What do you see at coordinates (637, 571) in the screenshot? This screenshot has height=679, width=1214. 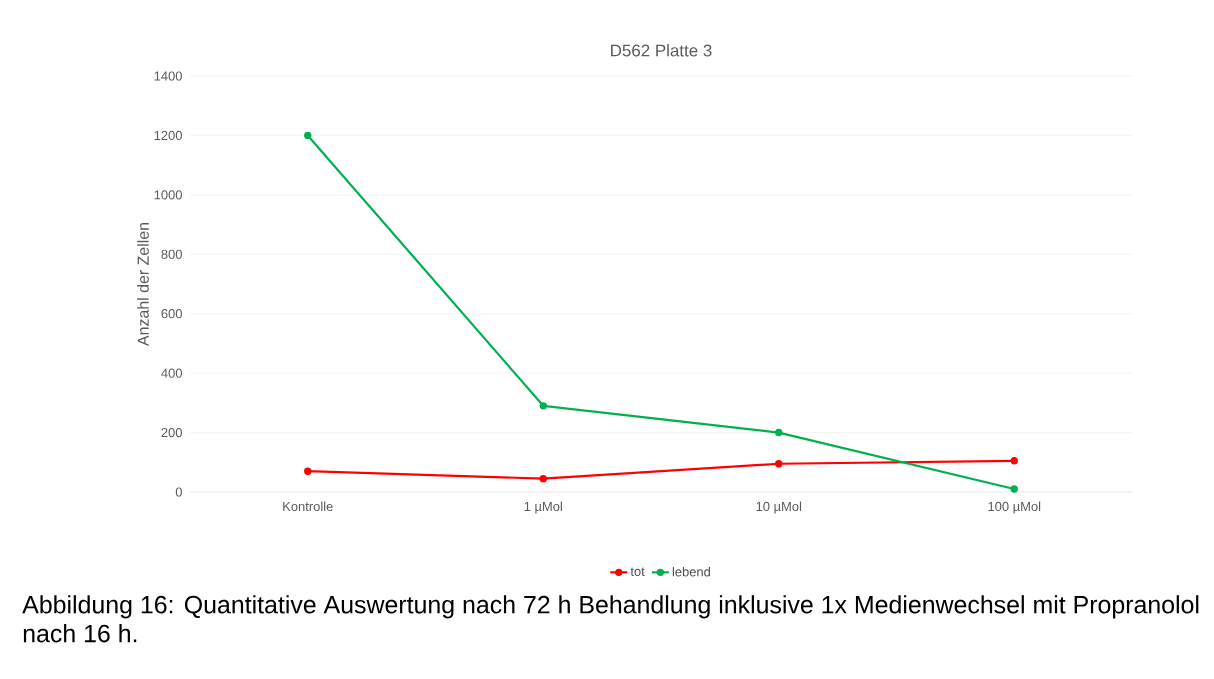 I see `legend-label: tot` at bounding box center [637, 571].